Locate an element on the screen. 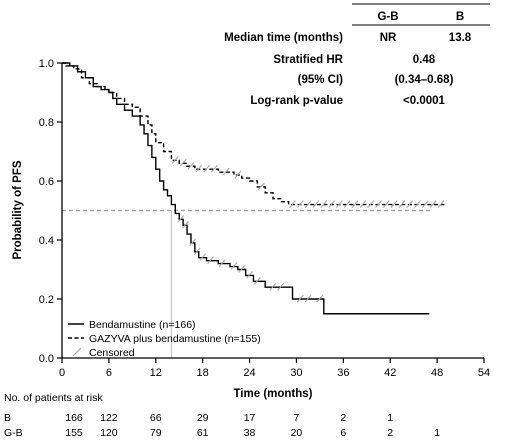 The width and height of the screenshot is (506, 444). x-tick-label: 0 is located at coordinates (62, 373).